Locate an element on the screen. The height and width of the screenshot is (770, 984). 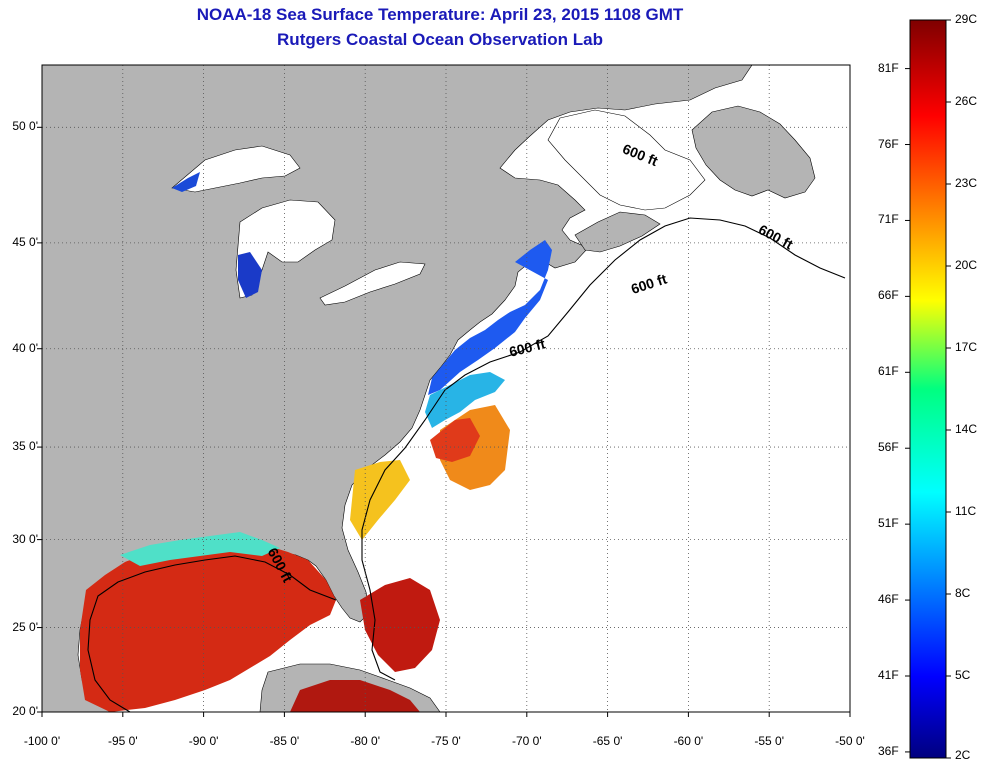
lon-tick-label: -70 0' is located at coordinates (526, 741).